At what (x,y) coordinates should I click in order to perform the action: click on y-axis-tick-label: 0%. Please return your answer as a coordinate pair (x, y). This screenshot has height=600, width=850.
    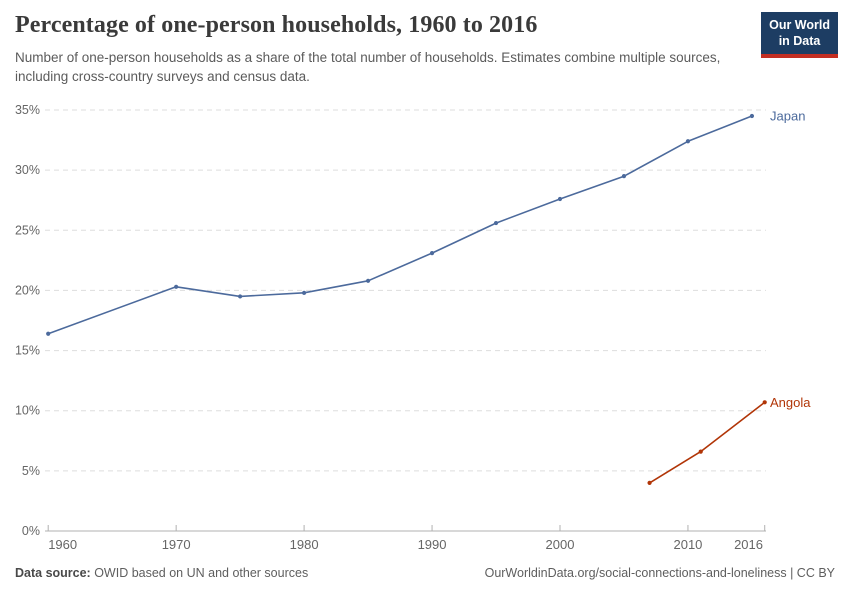
    Looking at the image, I should click on (31, 531).